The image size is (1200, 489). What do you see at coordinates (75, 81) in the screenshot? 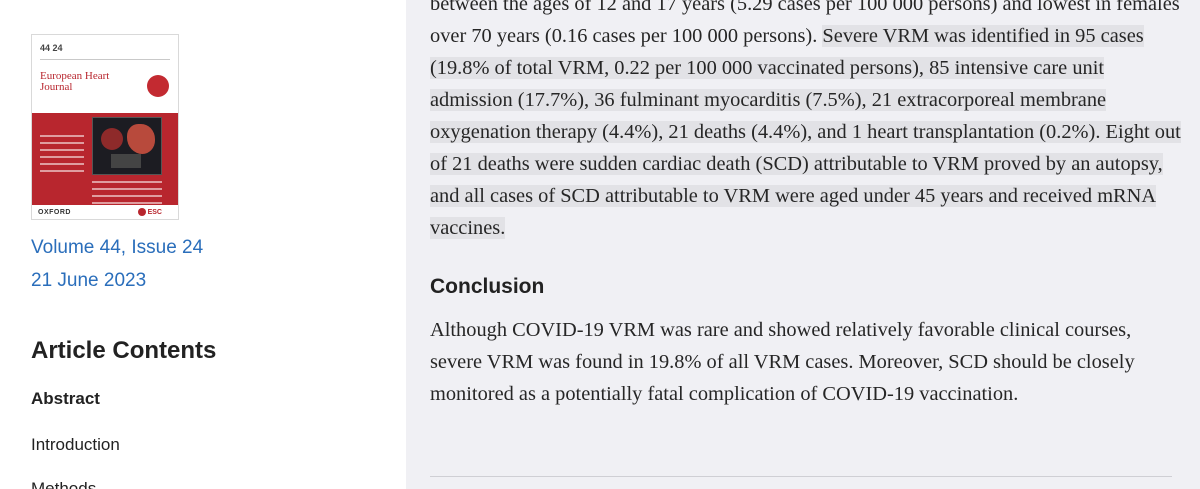
I see `cover-journal-title: European Heart Journal` at bounding box center [75, 81].